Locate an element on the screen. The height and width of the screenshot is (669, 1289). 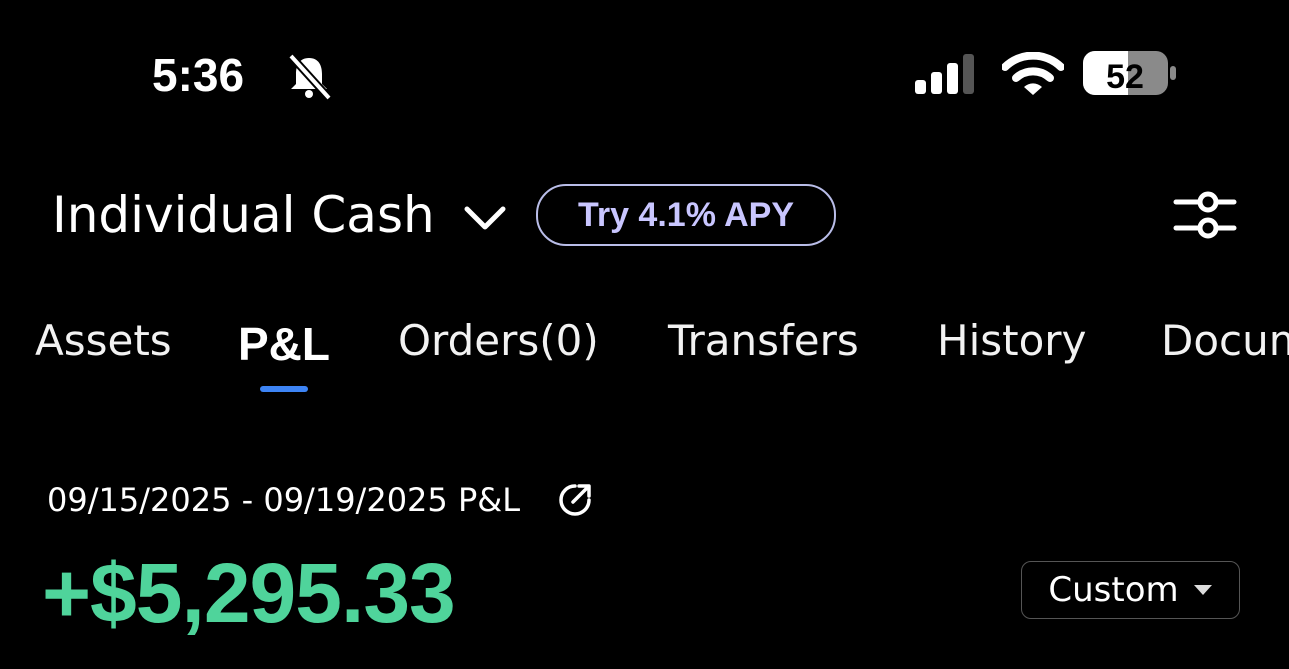
battery-icon: 52 is located at coordinates (1129, 73).